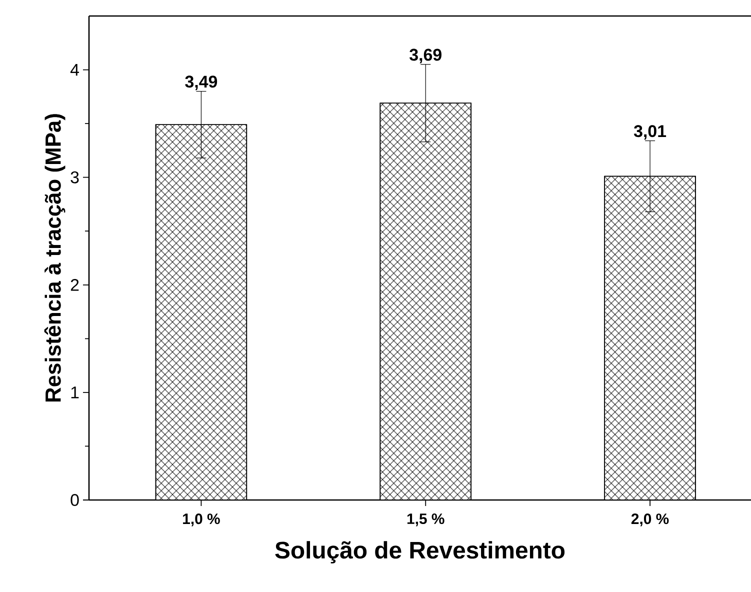  Describe the element at coordinates (74, 70) in the screenshot. I see `y-tick-label: 4` at that location.